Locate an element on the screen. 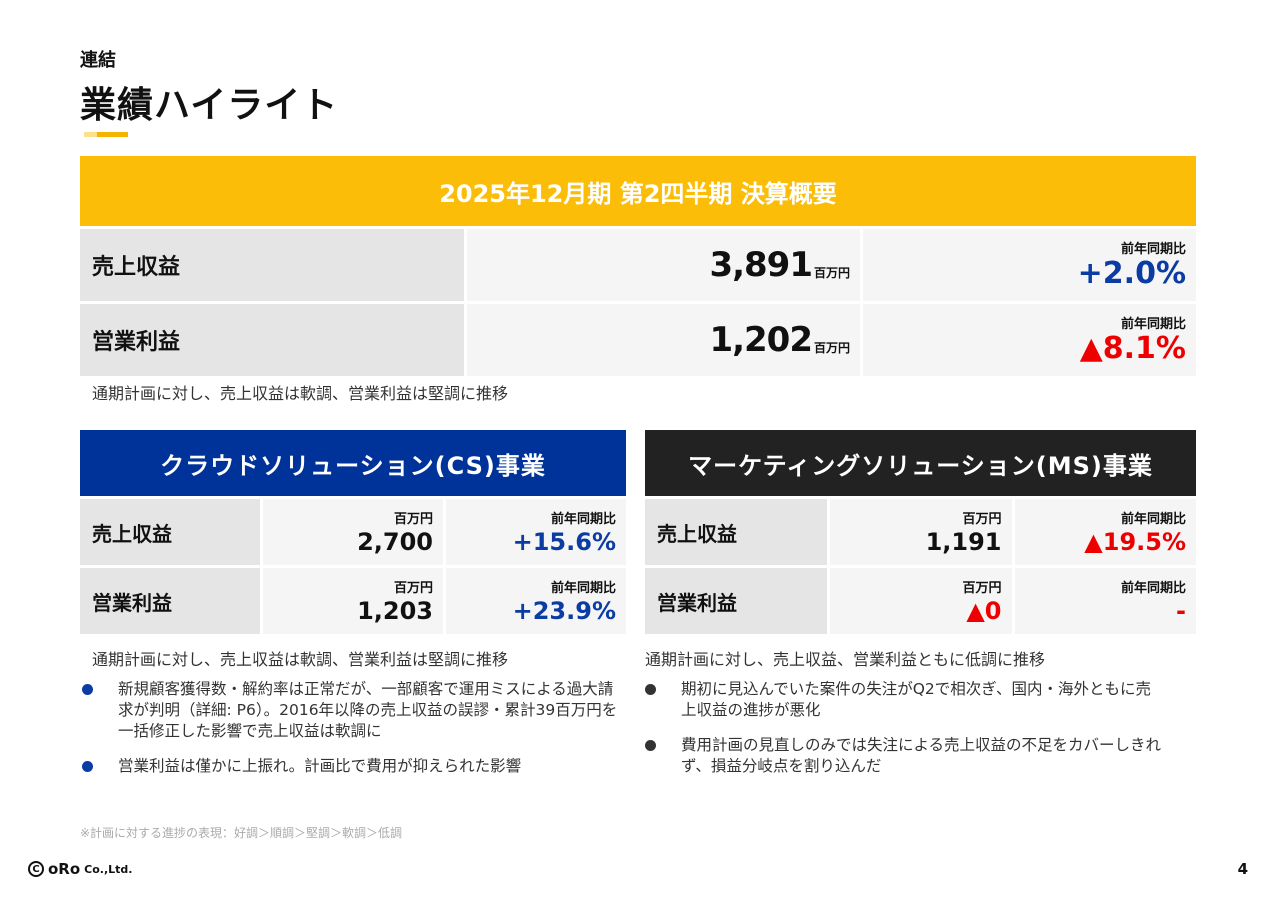  operating-profit-value: 1,202 is located at coordinates (761, 340).